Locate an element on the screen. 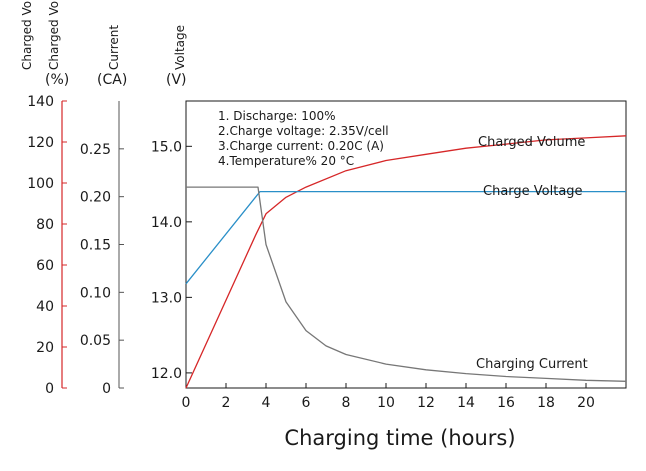 The image size is (646, 471). note-2: 2.Charge voltage: 2.35V/cell is located at coordinates (303, 131).